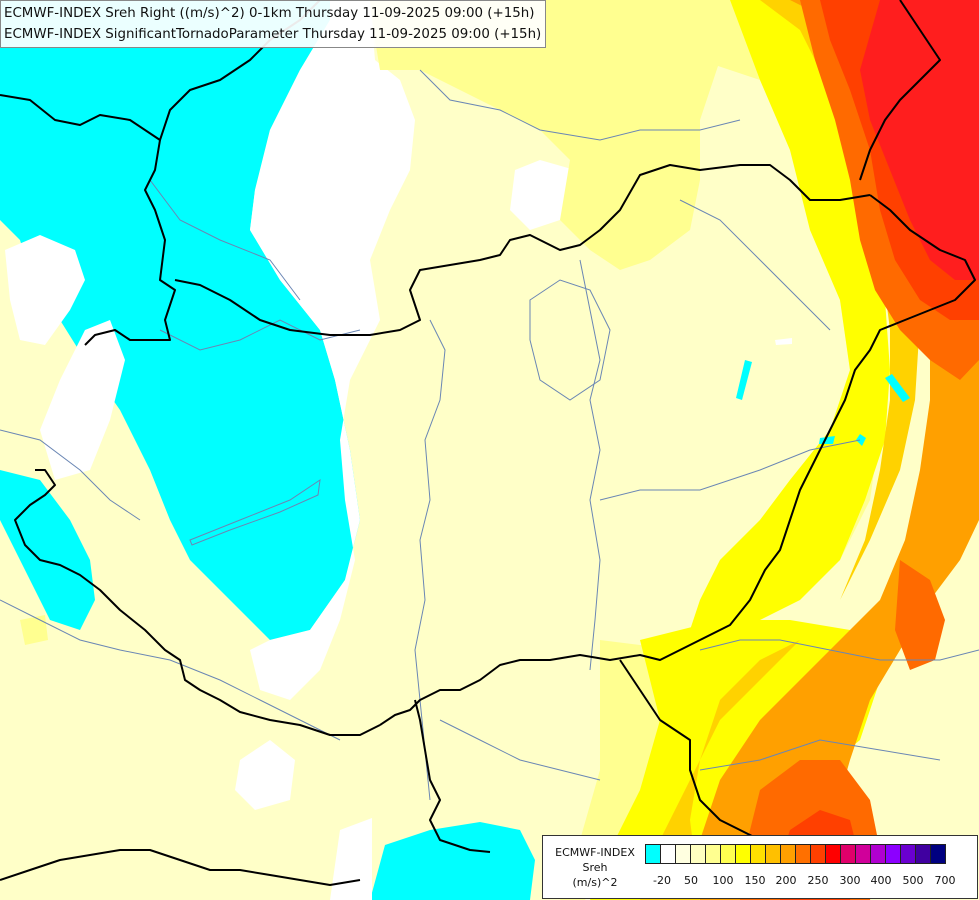  I want to click on yellow-east-band, so click(790, 325).